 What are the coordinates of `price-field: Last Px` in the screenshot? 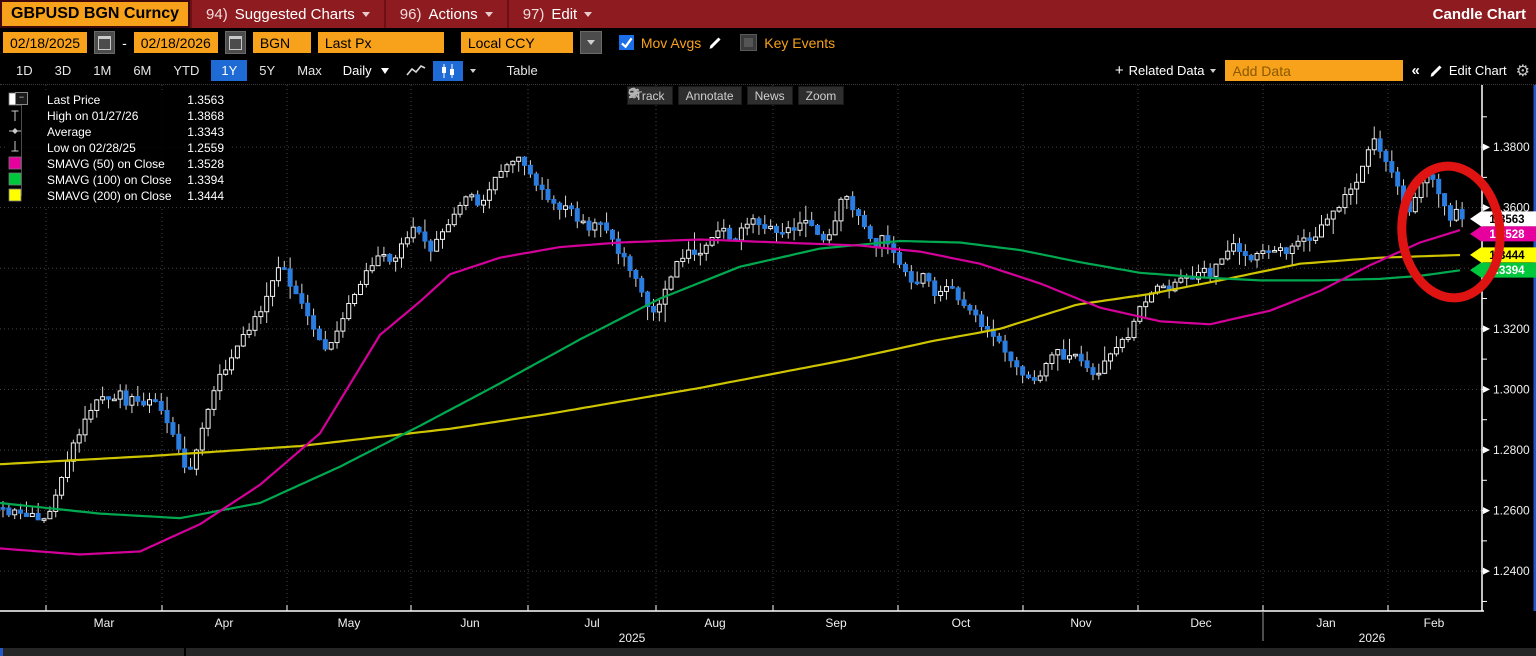 It's located at (381, 42).